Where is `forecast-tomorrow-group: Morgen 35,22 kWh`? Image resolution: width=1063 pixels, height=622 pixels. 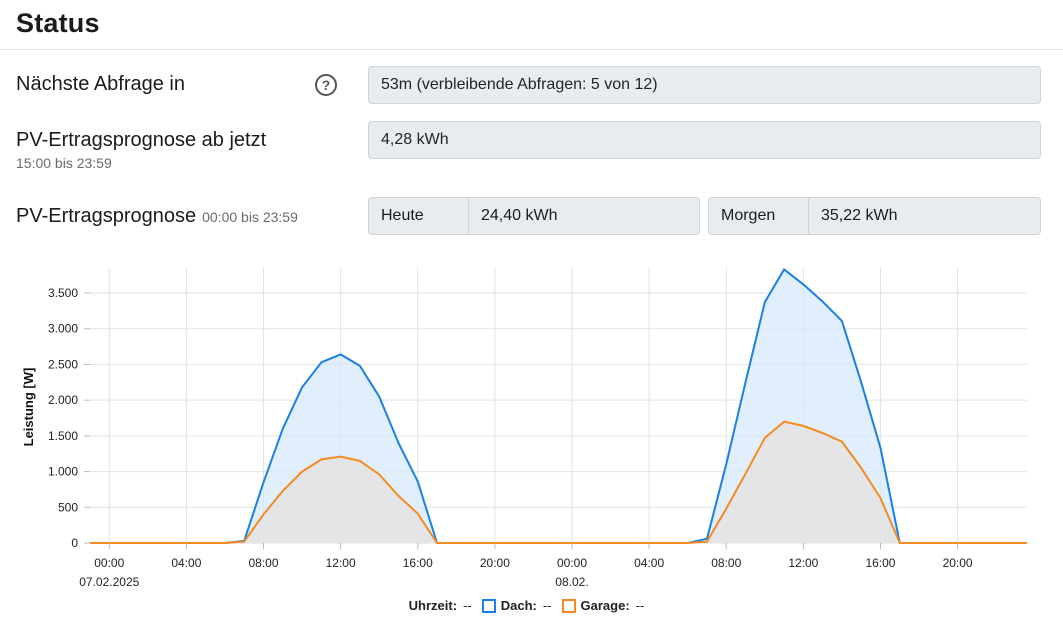
forecast-tomorrow-group: Morgen 35,22 kWh is located at coordinates (874, 216).